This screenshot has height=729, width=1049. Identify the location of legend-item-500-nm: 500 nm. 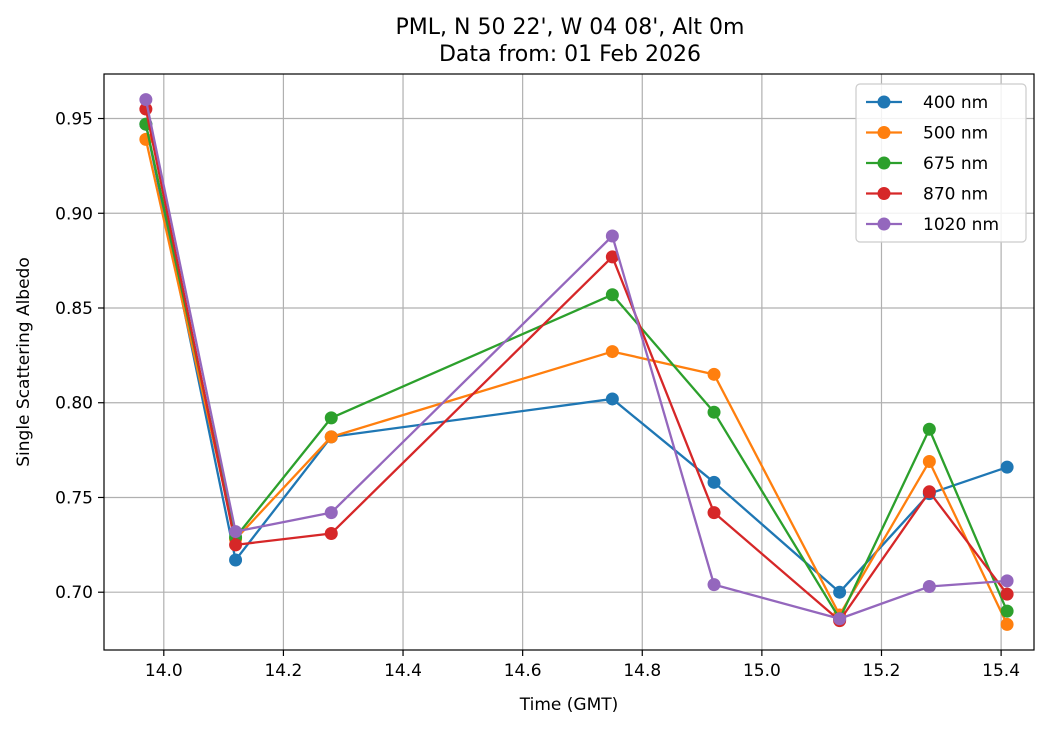
(927, 134).